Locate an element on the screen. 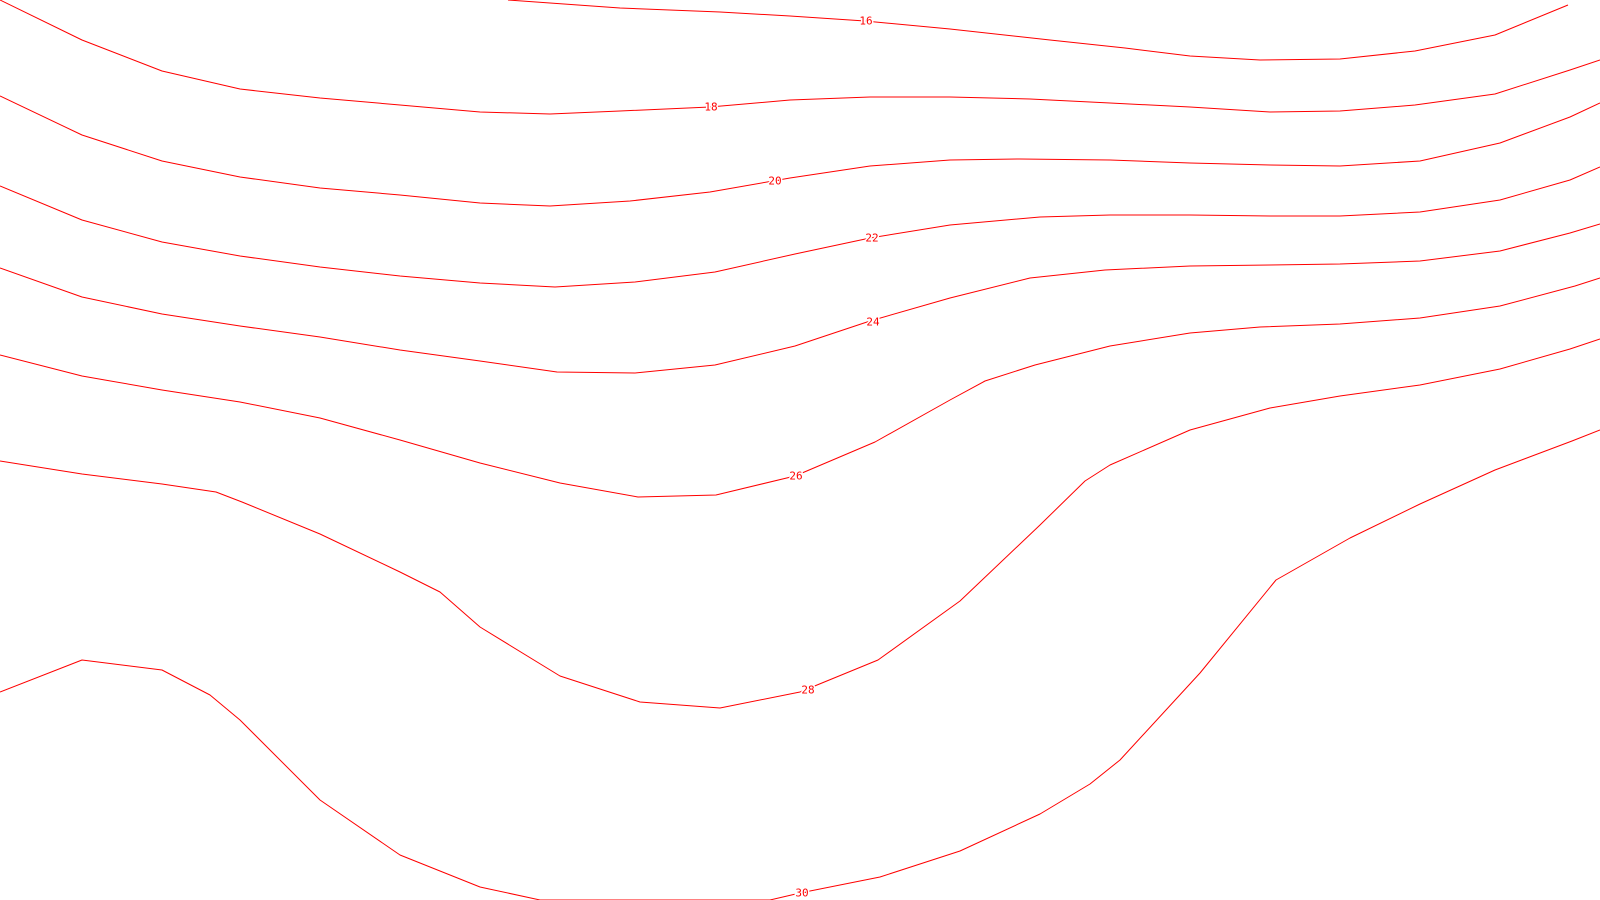 The height and width of the screenshot is (900, 1600). contour-label-30: 30 is located at coordinates (801, 893).